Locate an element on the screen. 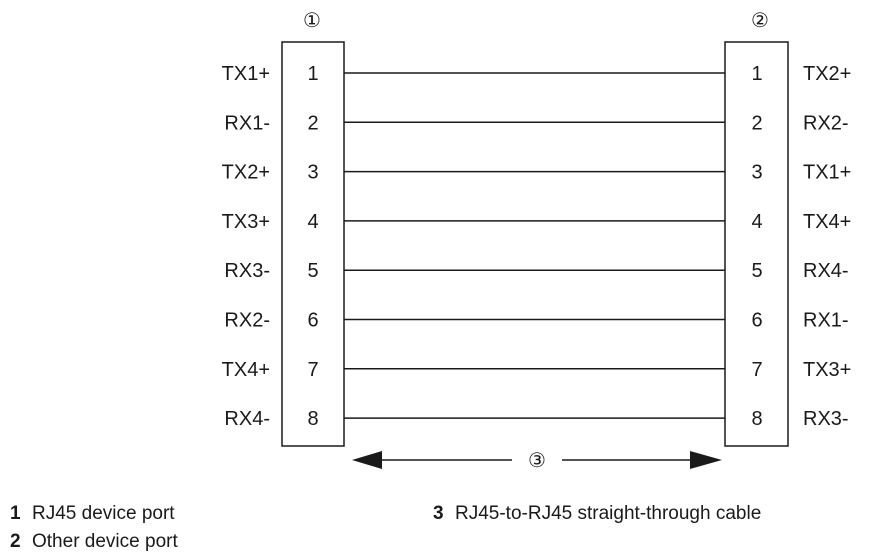  right-pin-number: 8 is located at coordinates (756, 419).